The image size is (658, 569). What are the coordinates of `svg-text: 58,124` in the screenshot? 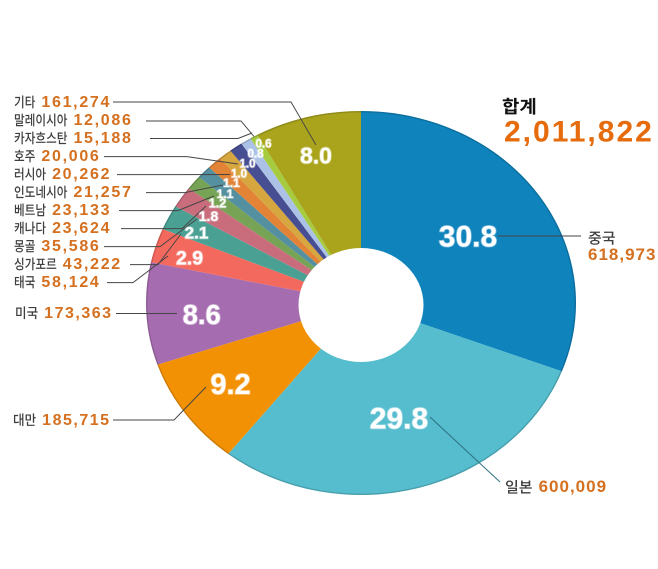 It's located at (70, 282).